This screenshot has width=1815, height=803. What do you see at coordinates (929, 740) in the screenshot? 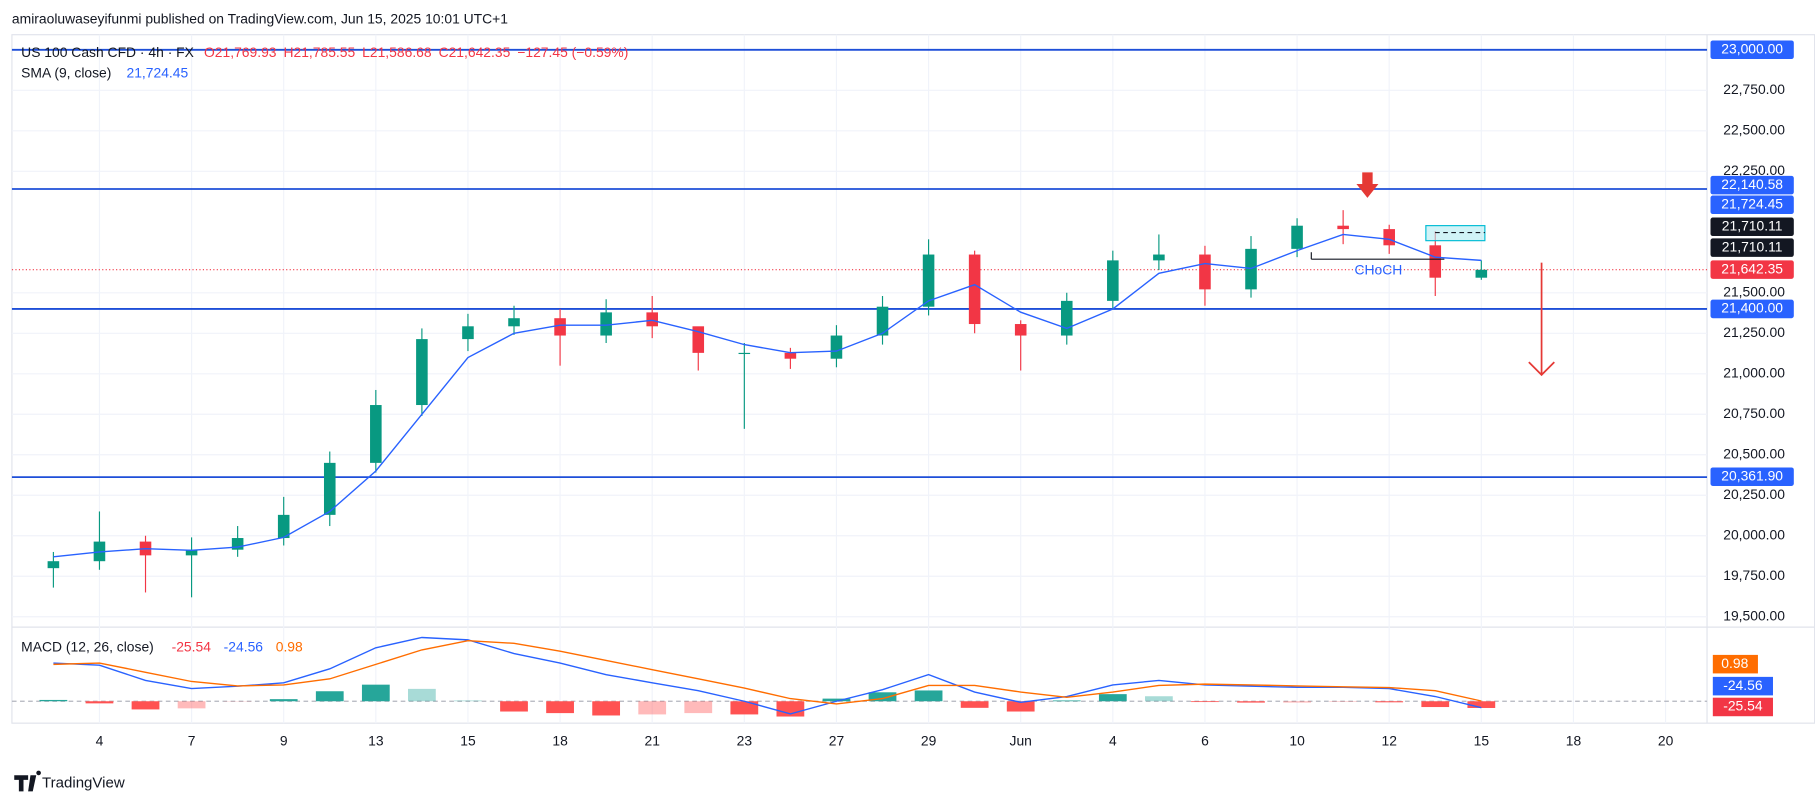
I see `x-tick-label: 29` at bounding box center [929, 740].